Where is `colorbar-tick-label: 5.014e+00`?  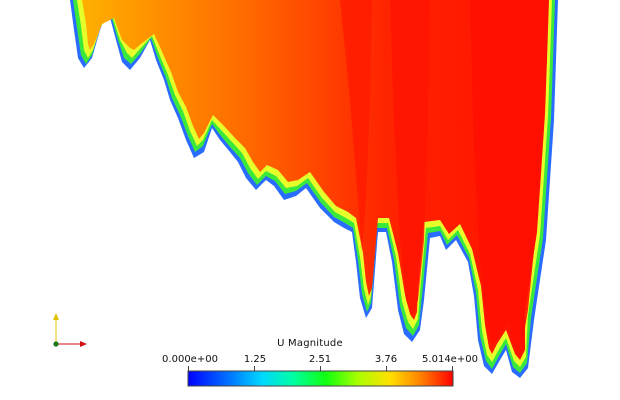
colorbar-tick-label: 5.014e+00 is located at coordinates (450, 359).